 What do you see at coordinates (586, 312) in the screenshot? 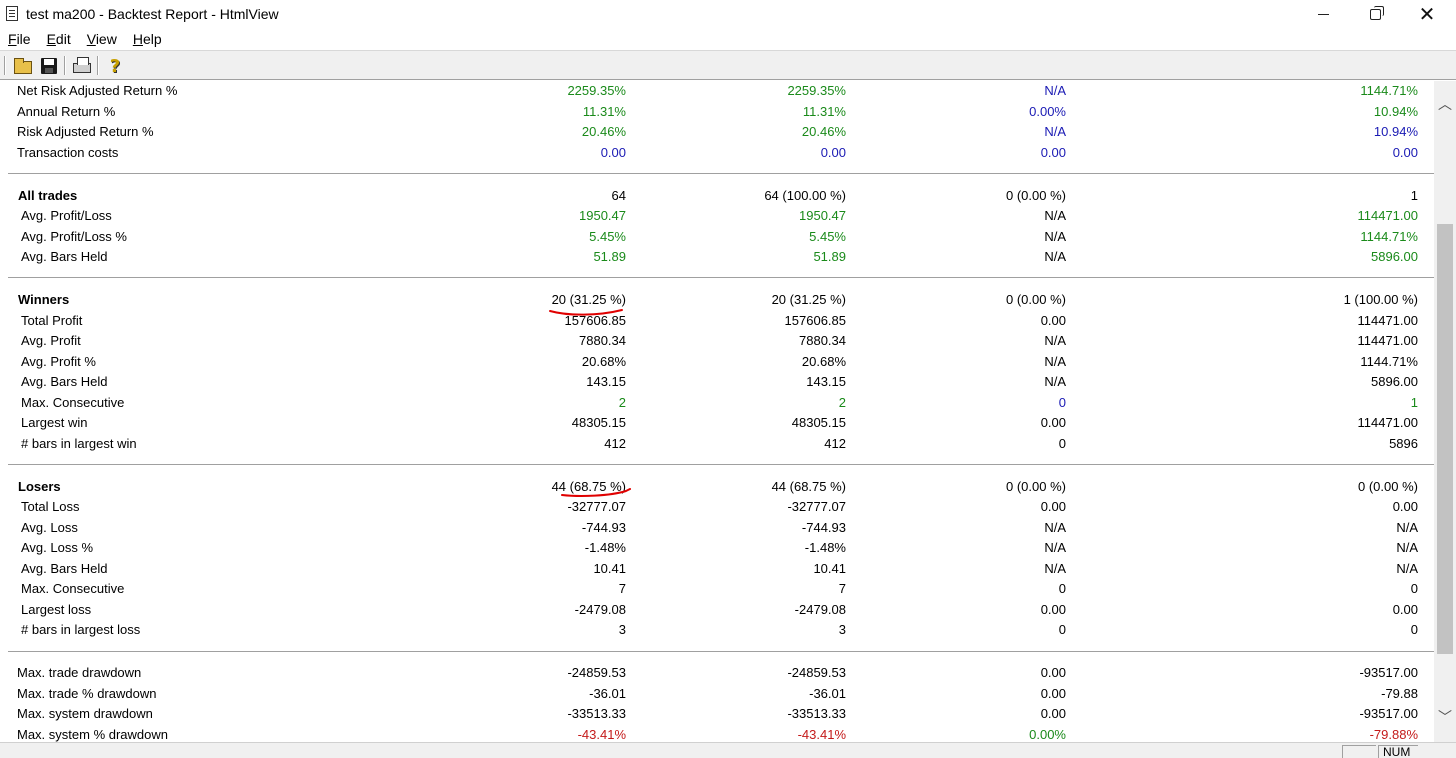
I see `annotation-underline` at bounding box center [586, 312].